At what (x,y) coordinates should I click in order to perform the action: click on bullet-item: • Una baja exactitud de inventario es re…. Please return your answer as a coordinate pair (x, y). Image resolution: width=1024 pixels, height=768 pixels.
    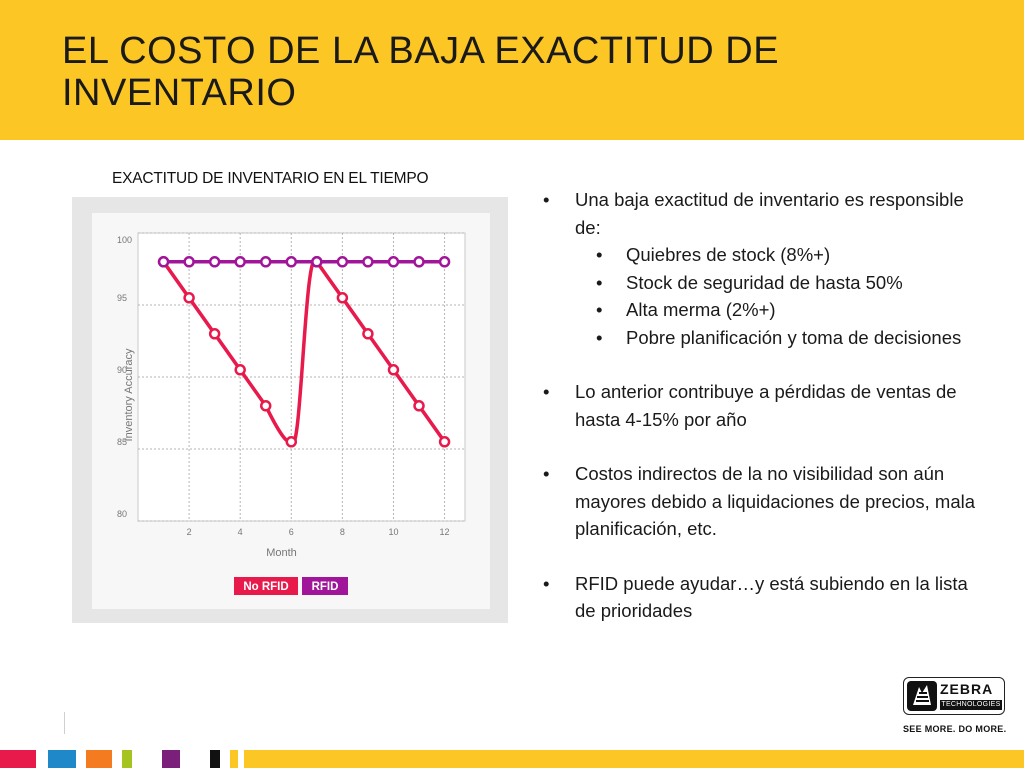
    Looking at the image, I should click on (760, 213).